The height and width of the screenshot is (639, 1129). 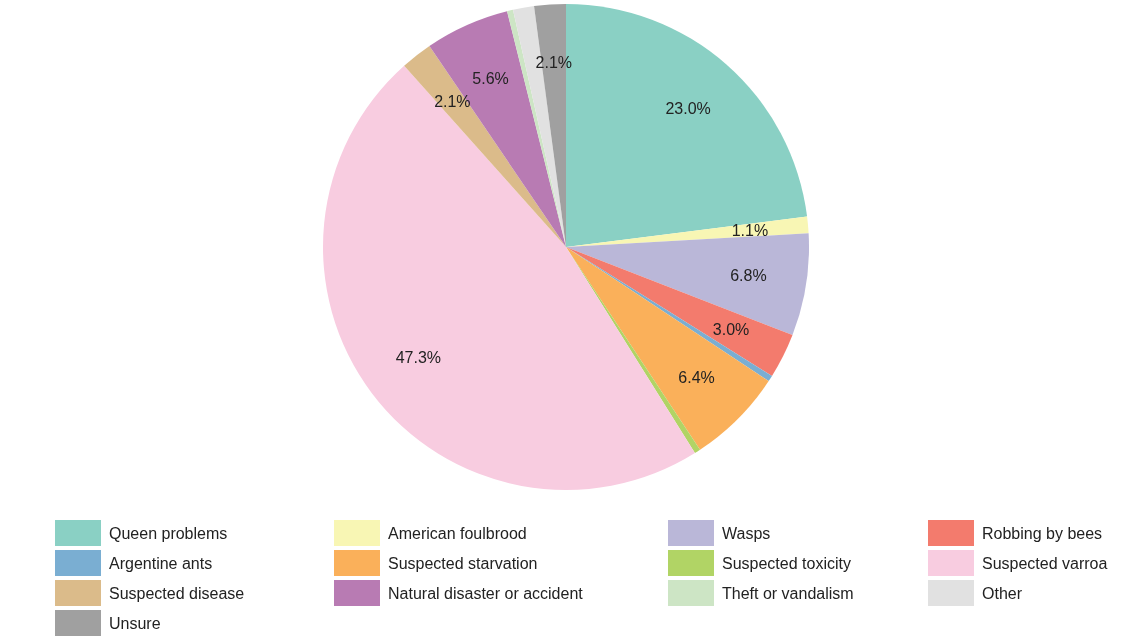 What do you see at coordinates (177, 593) in the screenshot?
I see `legend-label: Suspected disease` at bounding box center [177, 593].